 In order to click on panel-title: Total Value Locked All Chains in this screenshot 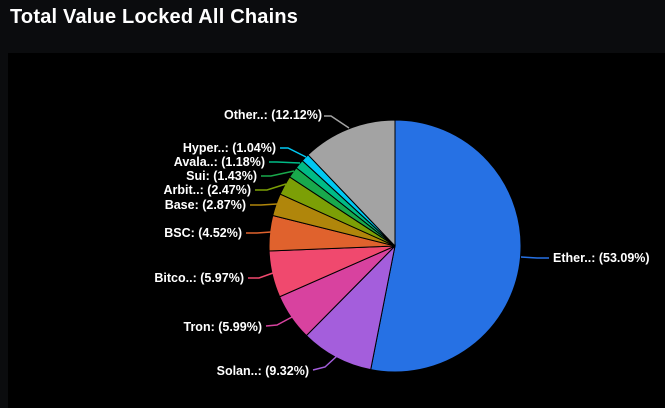, I will do `click(154, 17)`.